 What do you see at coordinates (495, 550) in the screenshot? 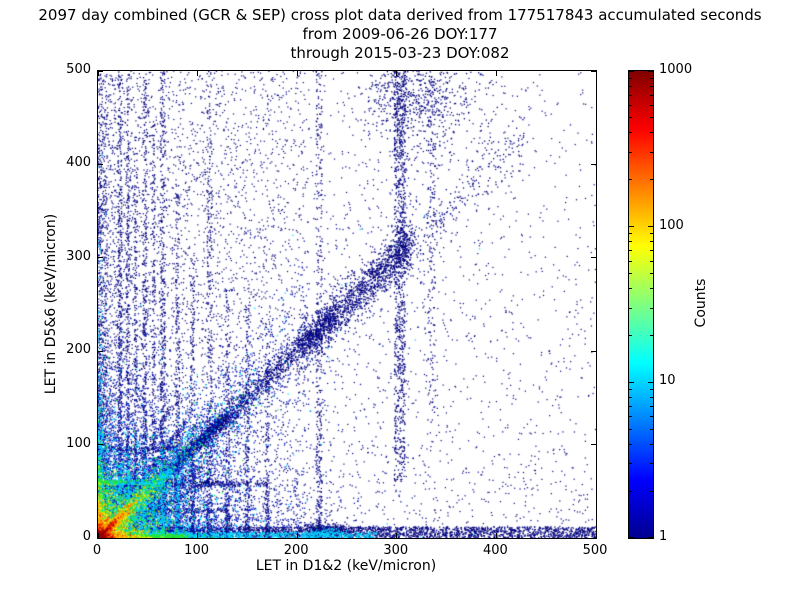
I see `x-tick-label: 400` at bounding box center [495, 550].